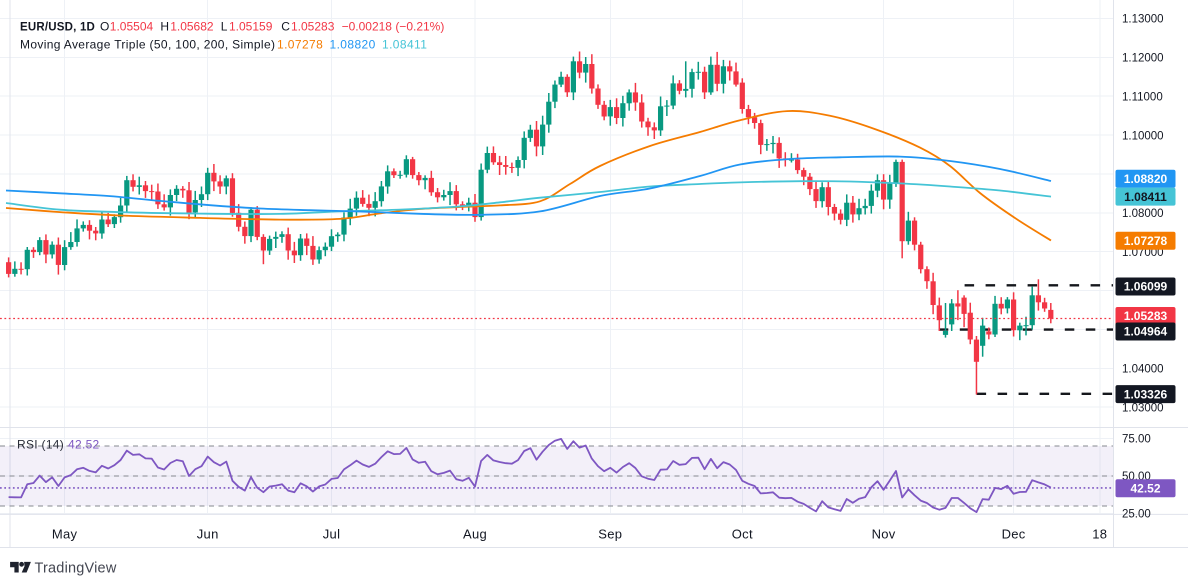 The height and width of the screenshot is (586, 1188). I want to click on svg-text: L, so click(224, 27).